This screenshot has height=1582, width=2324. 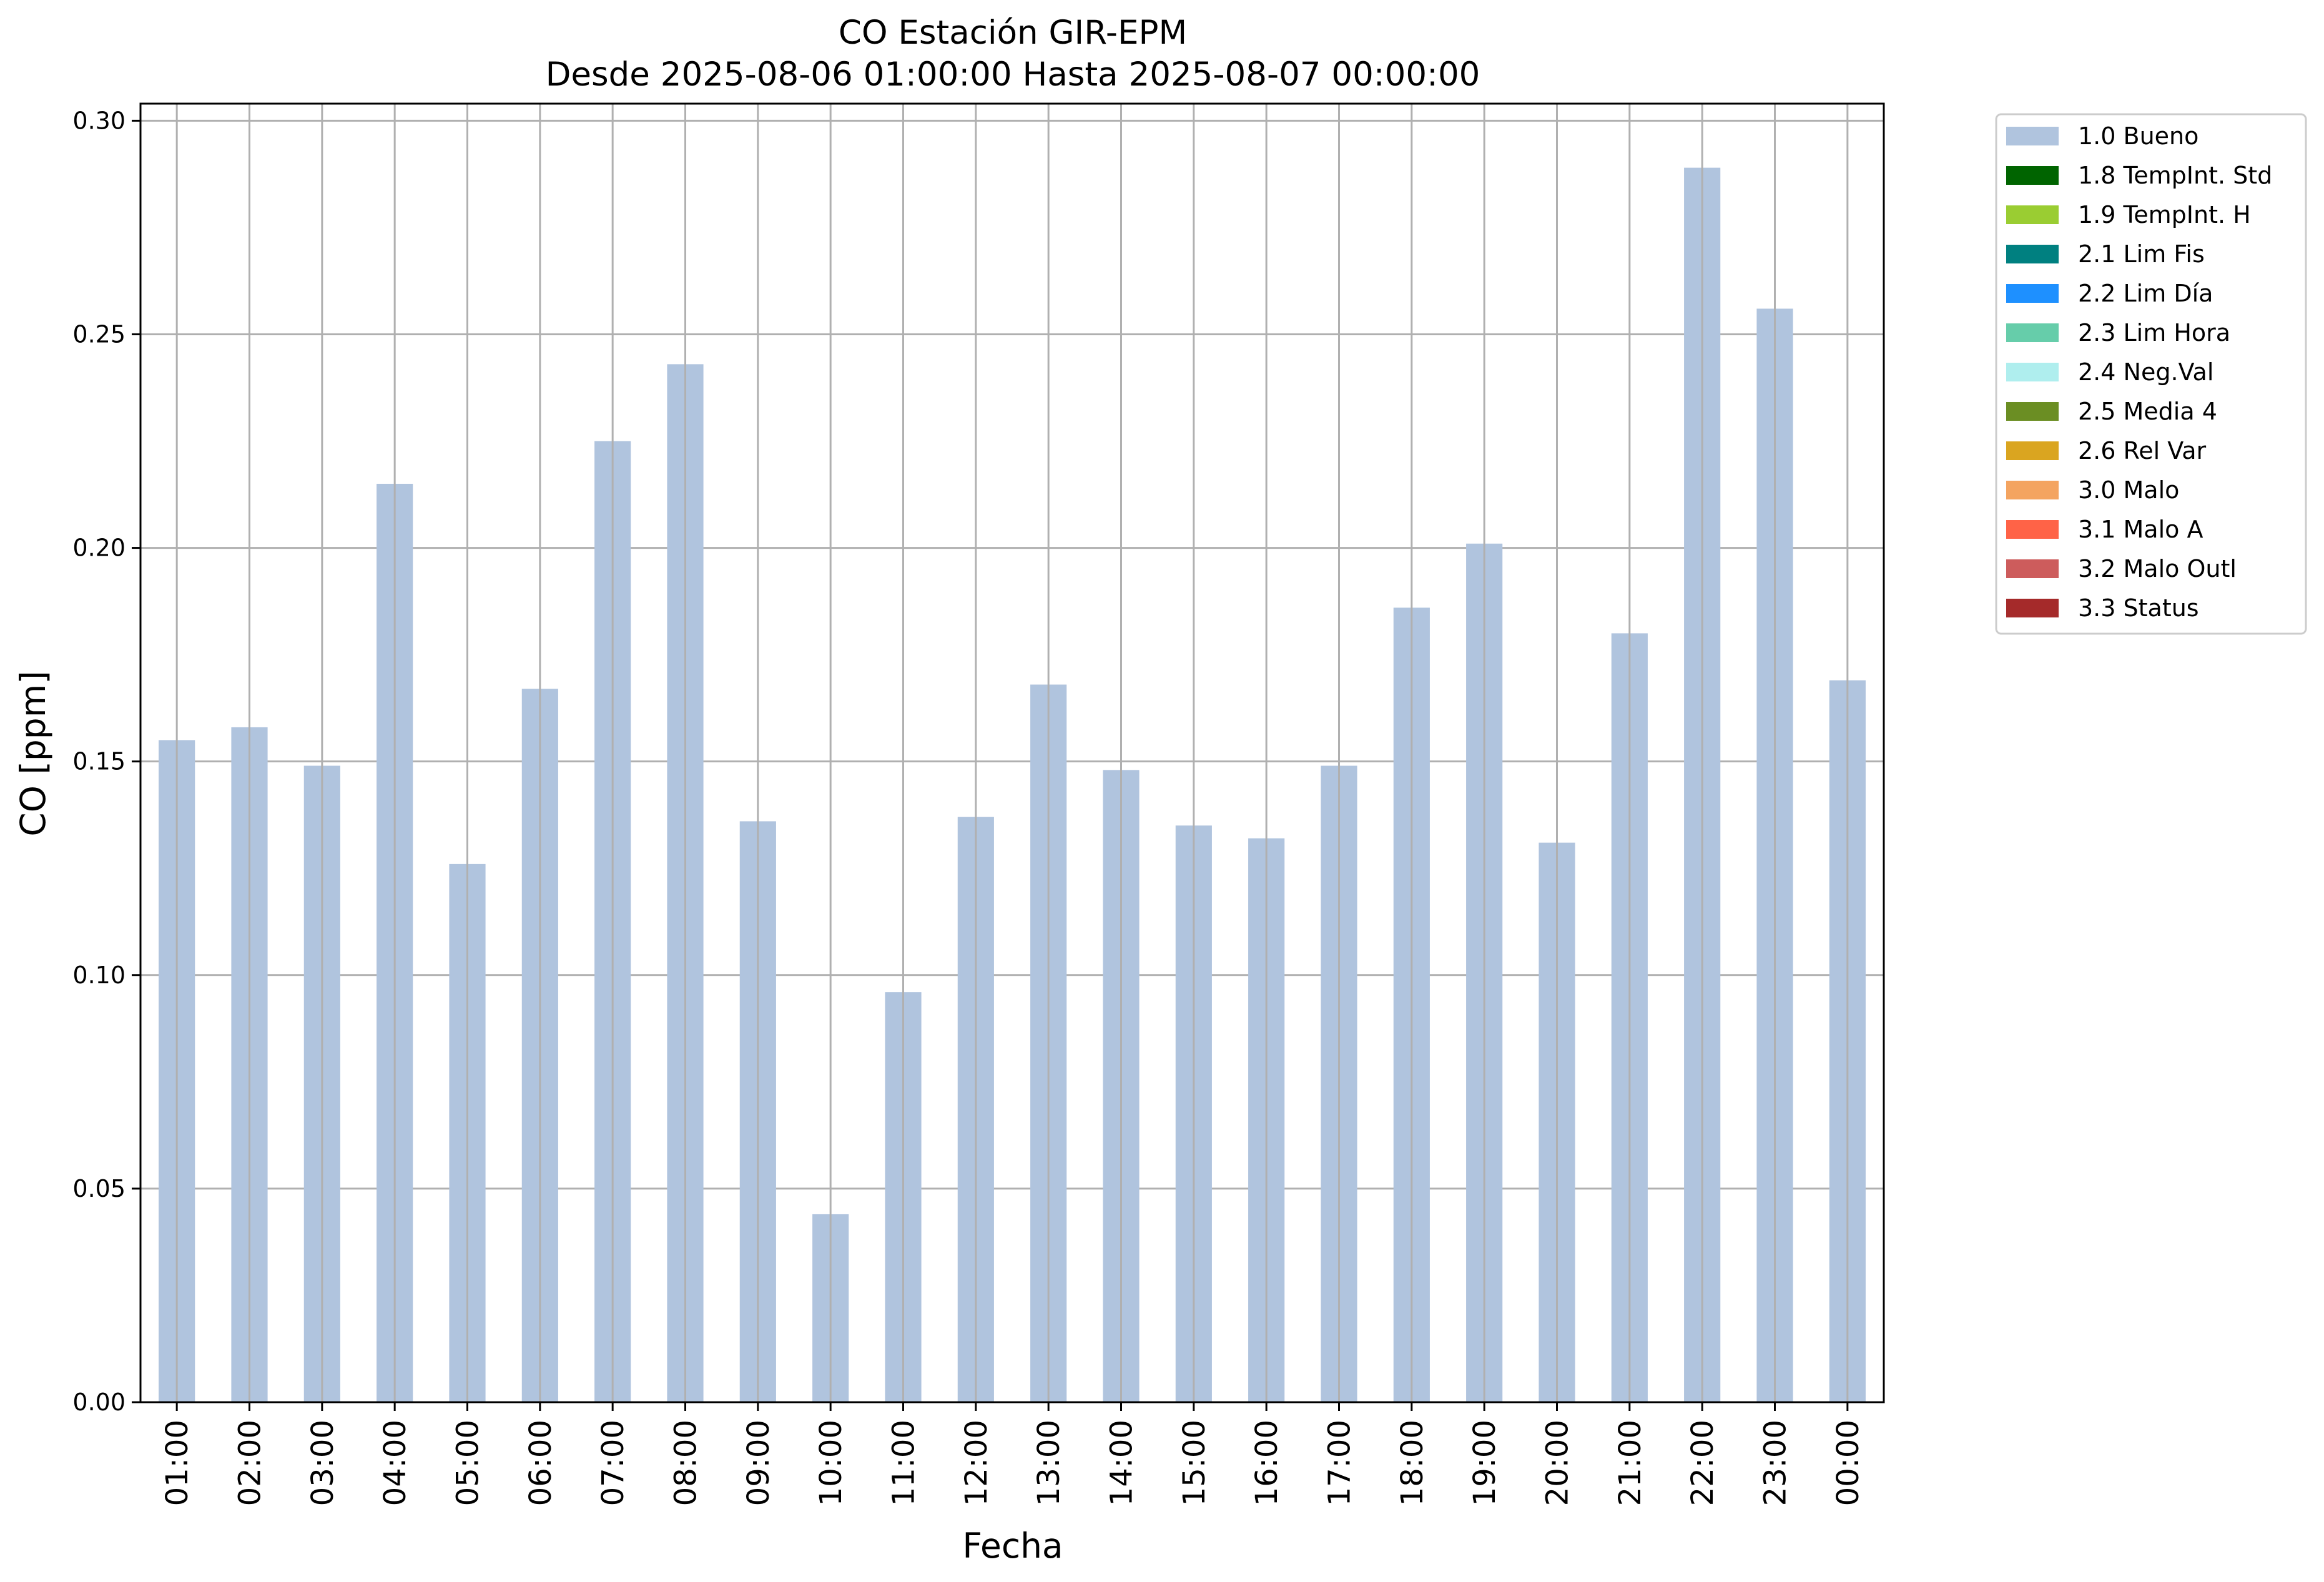 I want to click on legend-label: 2.2 Lim Día, so click(x=2145, y=293).